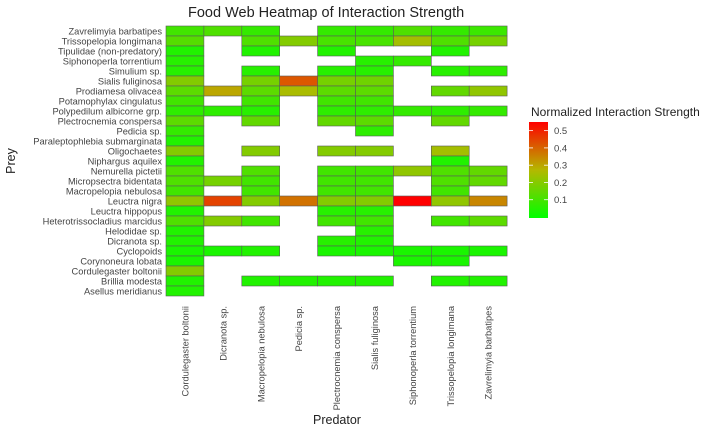  What do you see at coordinates (115, 181) in the screenshot?
I see `y-tick-label: Micropsectra bidentata` at bounding box center [115, 181].